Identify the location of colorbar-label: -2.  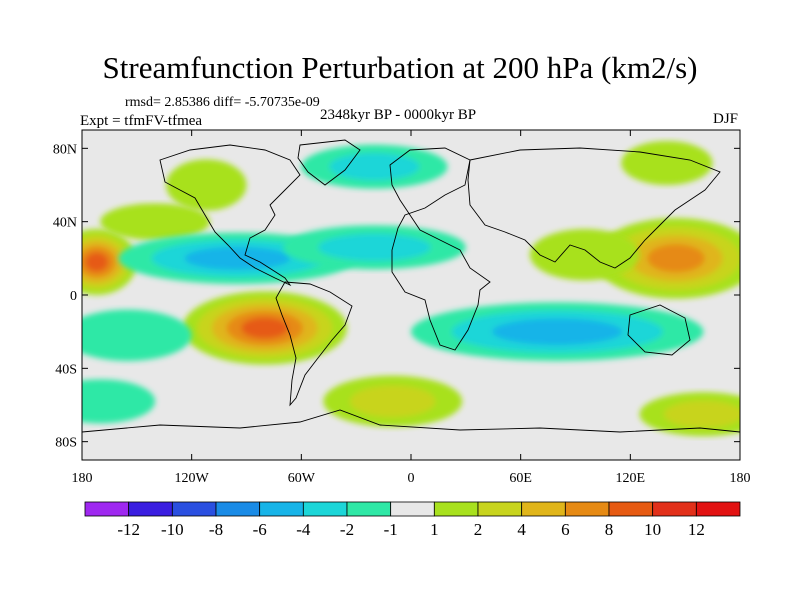
(347, 529).